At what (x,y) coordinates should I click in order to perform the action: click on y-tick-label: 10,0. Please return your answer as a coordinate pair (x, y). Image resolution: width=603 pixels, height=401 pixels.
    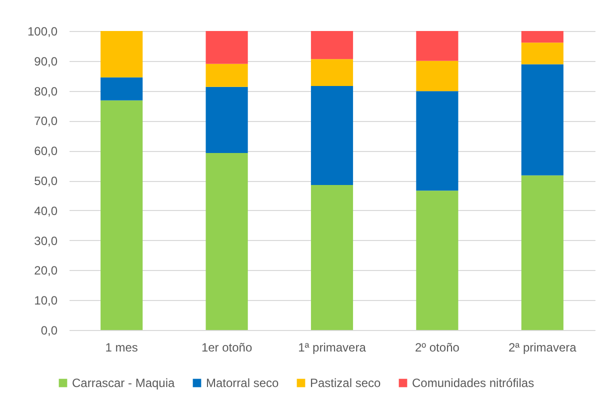
    Looking at the image, I should click on (46, 301).